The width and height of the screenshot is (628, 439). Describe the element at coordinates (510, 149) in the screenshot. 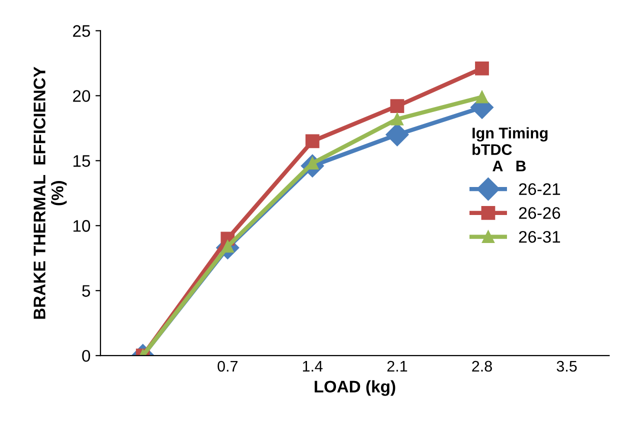

I see `legend-title: Ign Timing bTDC A B` at that location.